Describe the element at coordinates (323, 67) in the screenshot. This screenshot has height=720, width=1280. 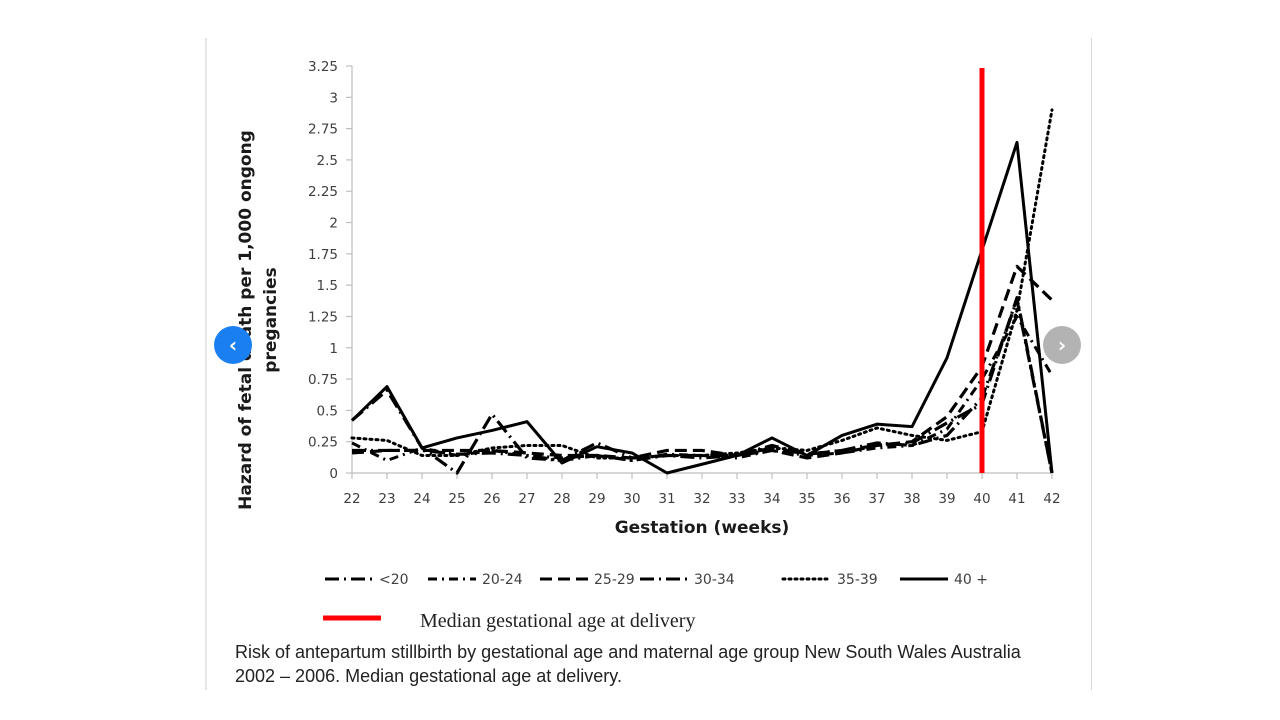
I see `y-tick-label: 3.25` at that location.